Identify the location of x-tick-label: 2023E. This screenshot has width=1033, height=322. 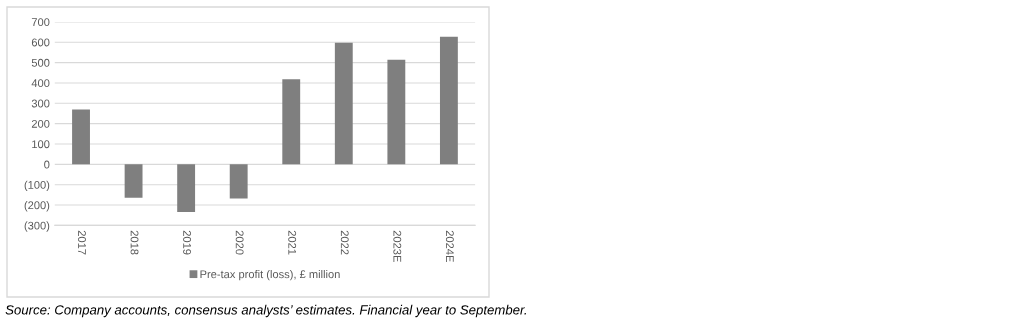
(397, 246).